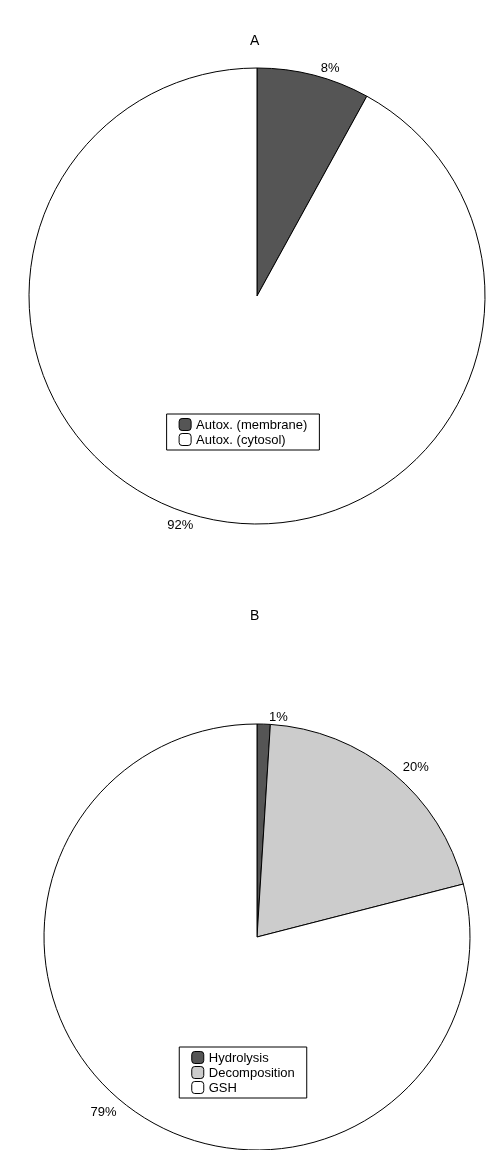  I want to click on chart-title: A, so click(255, 40).